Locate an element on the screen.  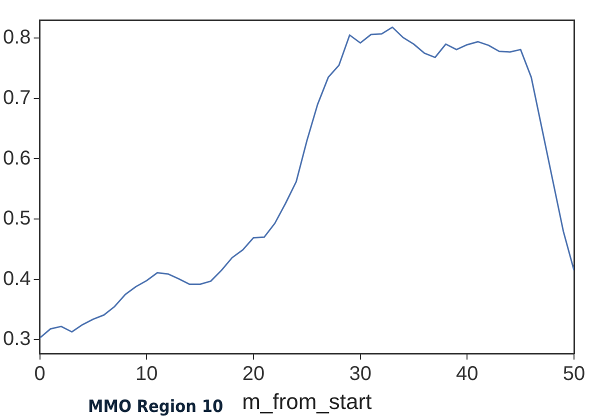
y-tick-label: 0.3 is located at coordinates (16, 339).